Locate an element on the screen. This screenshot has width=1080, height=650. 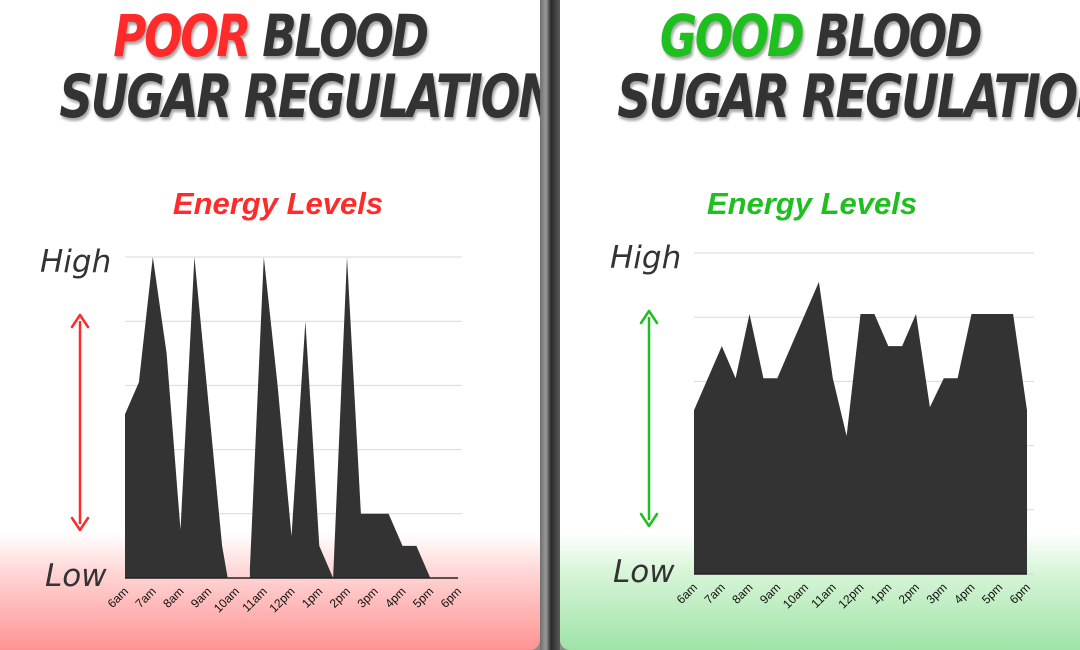
good-headline: GOOD BLOOD SUGAR REGULATION is located at coordinates (848, 69).